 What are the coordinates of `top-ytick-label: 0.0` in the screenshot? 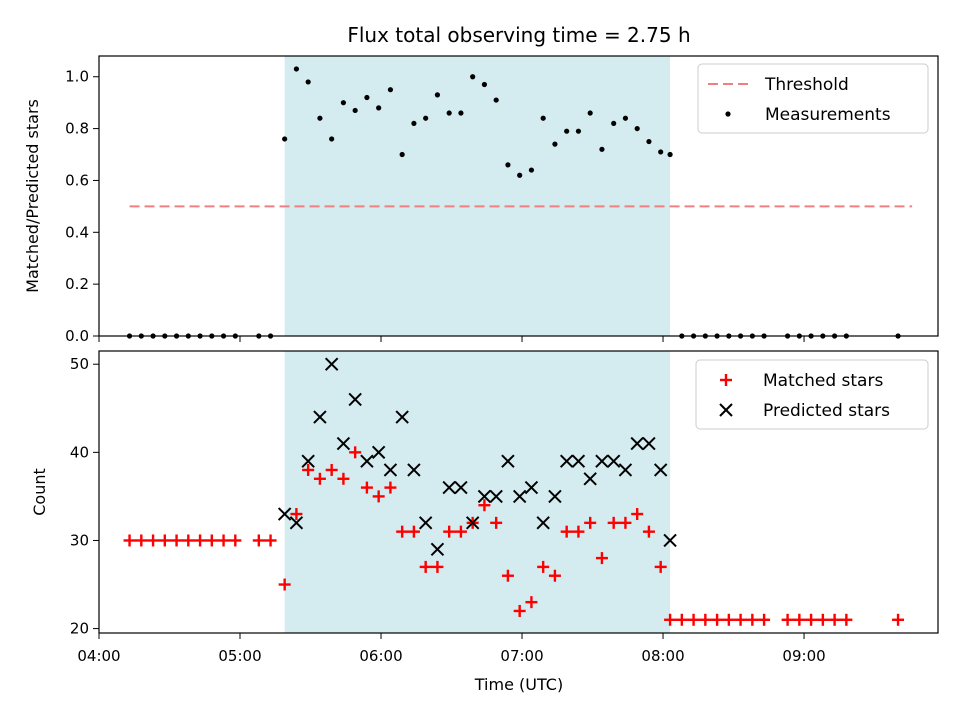 It's located at (77, 336).